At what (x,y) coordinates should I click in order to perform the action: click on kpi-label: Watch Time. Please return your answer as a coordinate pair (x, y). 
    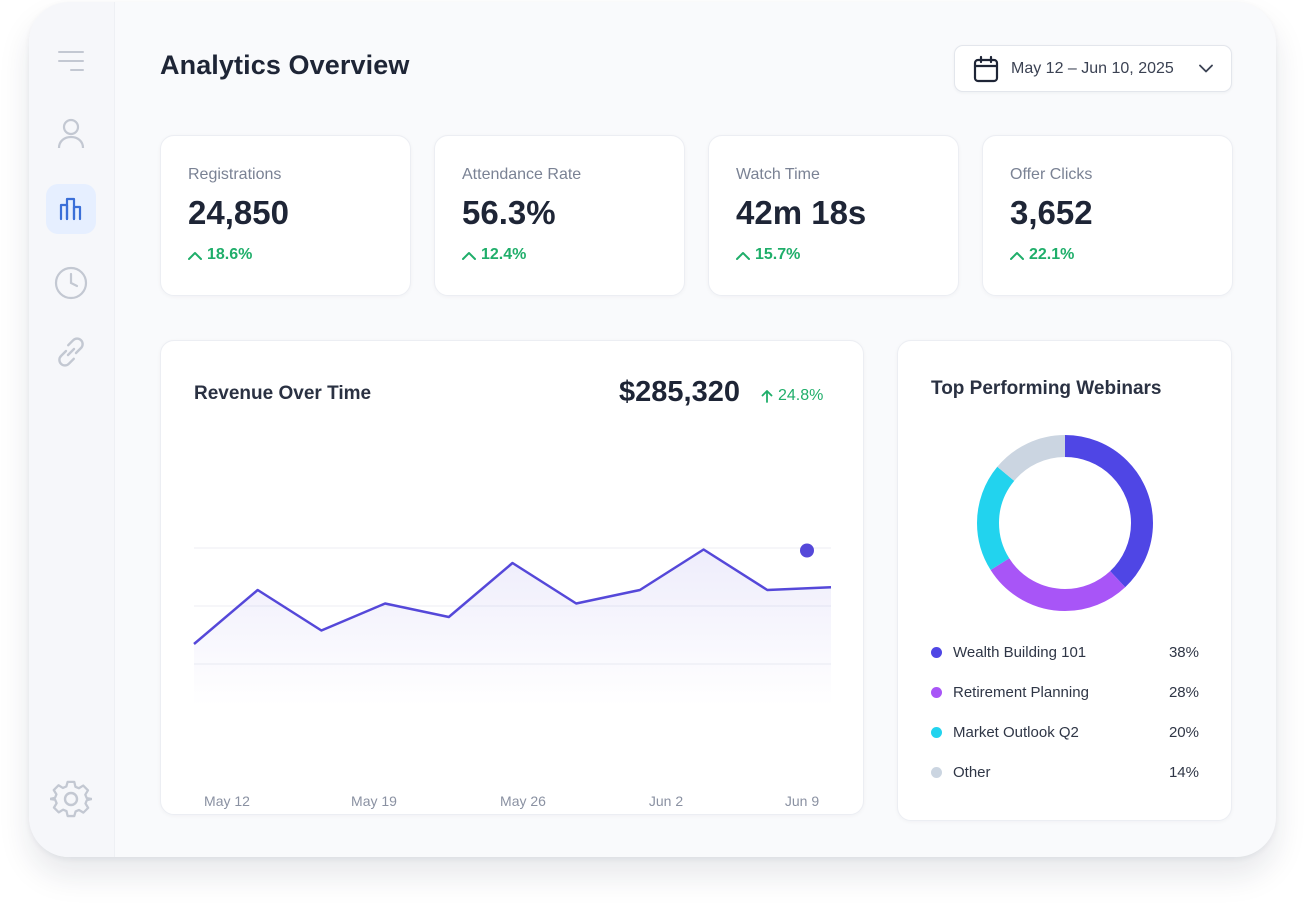
    Looking at the image, I should click on (778, 174).